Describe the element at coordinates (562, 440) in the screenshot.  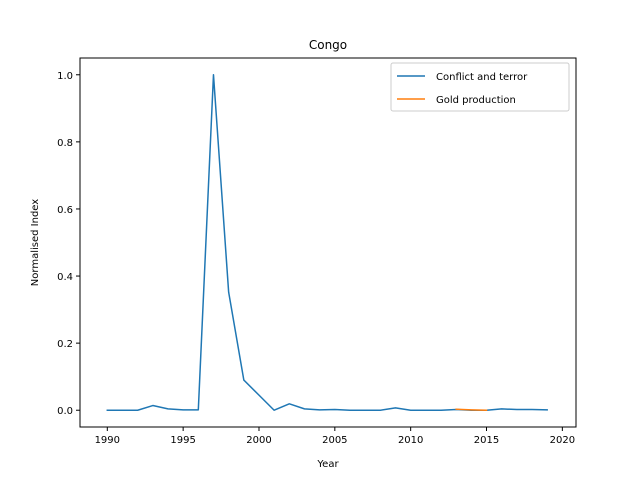
I see `x-tick-label: 2020` at that location.